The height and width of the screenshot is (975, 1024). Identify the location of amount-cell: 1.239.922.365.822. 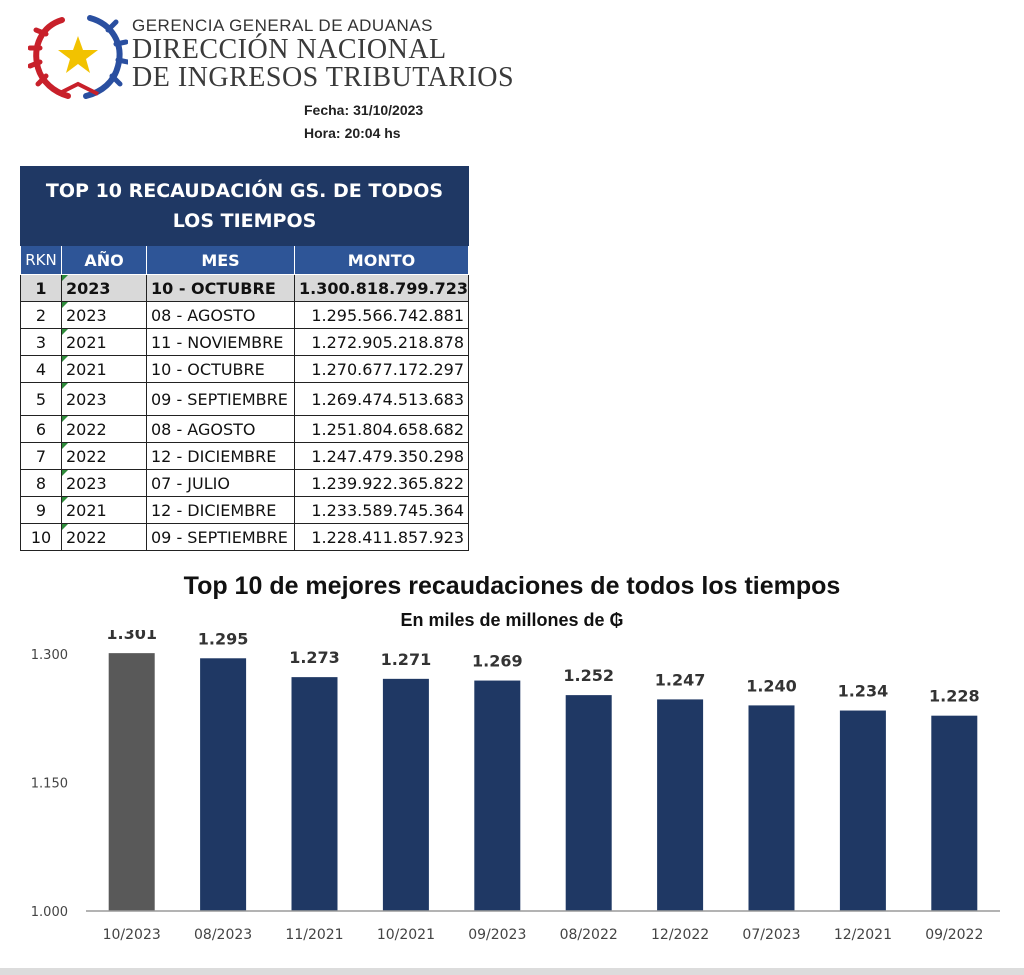
(381, 483).